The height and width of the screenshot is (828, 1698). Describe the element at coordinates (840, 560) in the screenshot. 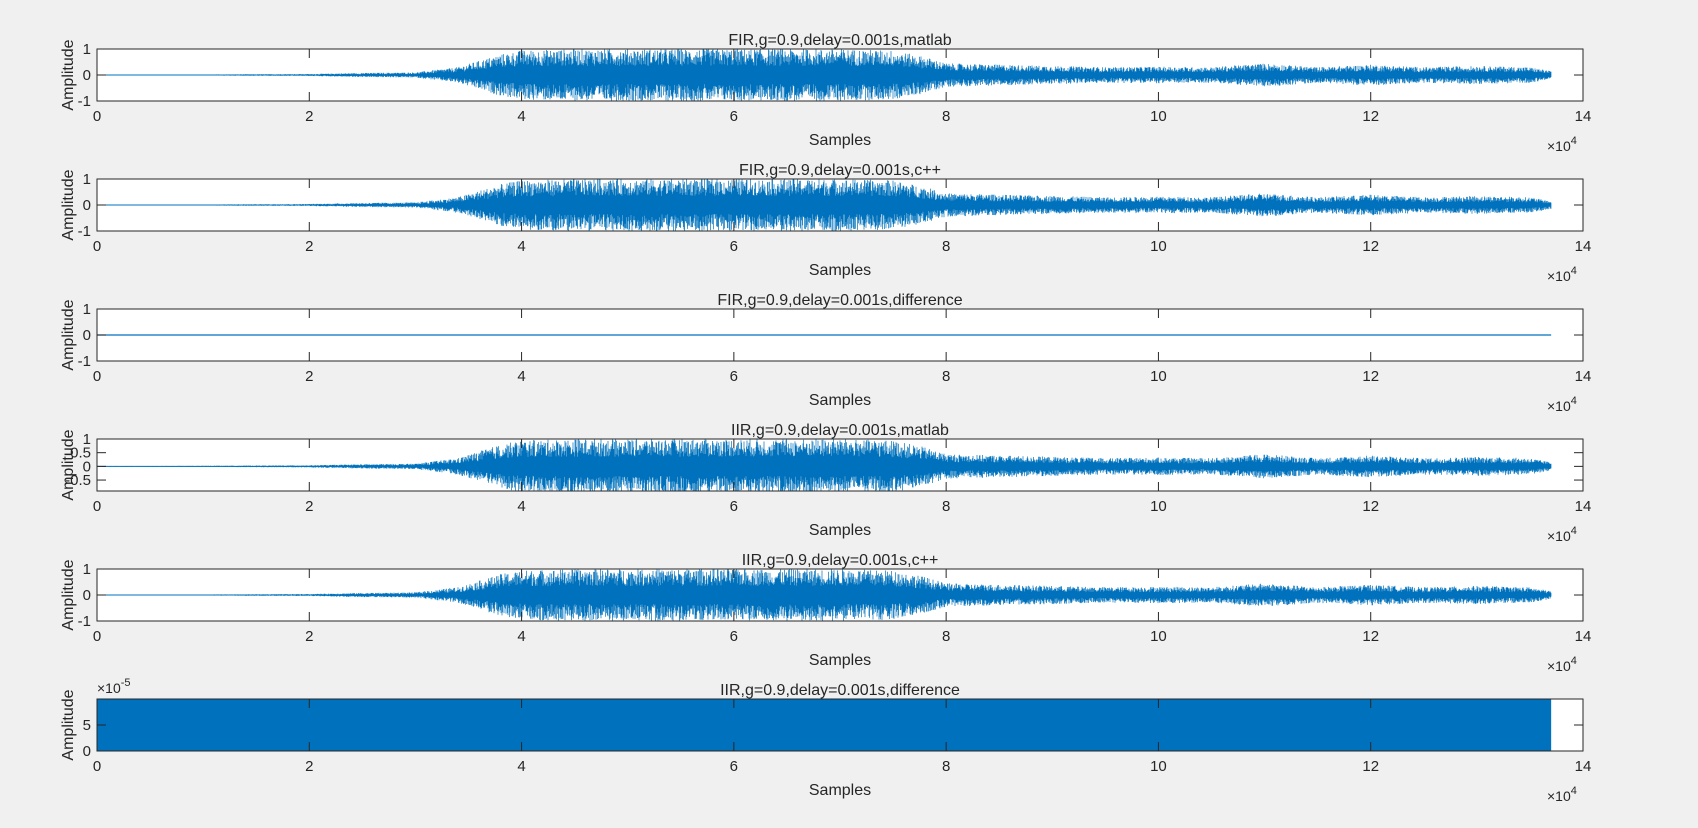

I see `chart-title: IIR,g=0.9,delay=0.001s,c++` at that location.